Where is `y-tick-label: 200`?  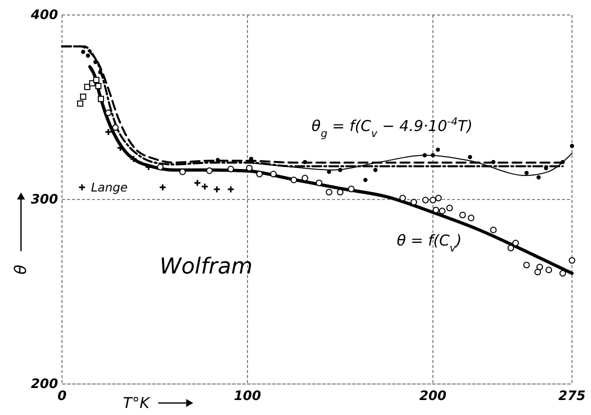 y-tick-label: 200 is located at coordinates (44, 384).